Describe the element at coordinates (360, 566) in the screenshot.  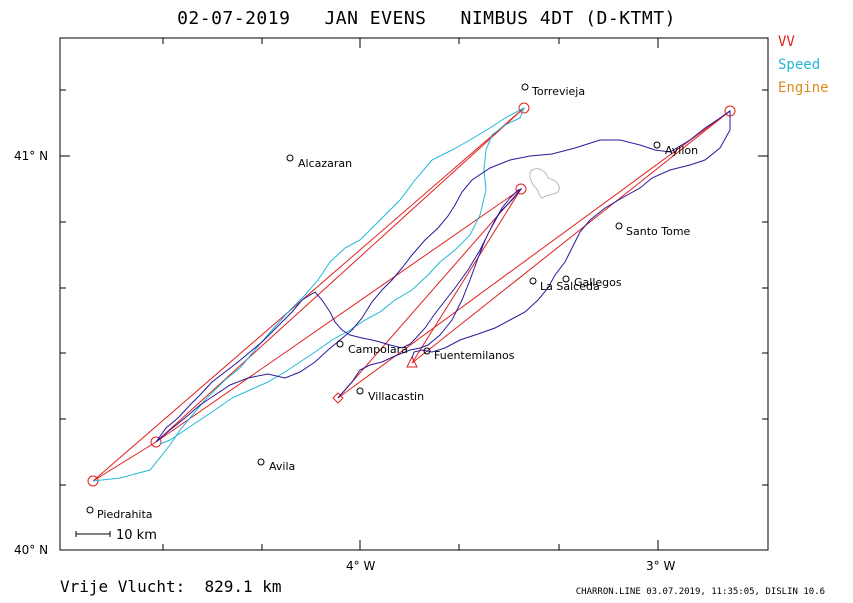
I see `lon-label-4w: 4° W` at that location.